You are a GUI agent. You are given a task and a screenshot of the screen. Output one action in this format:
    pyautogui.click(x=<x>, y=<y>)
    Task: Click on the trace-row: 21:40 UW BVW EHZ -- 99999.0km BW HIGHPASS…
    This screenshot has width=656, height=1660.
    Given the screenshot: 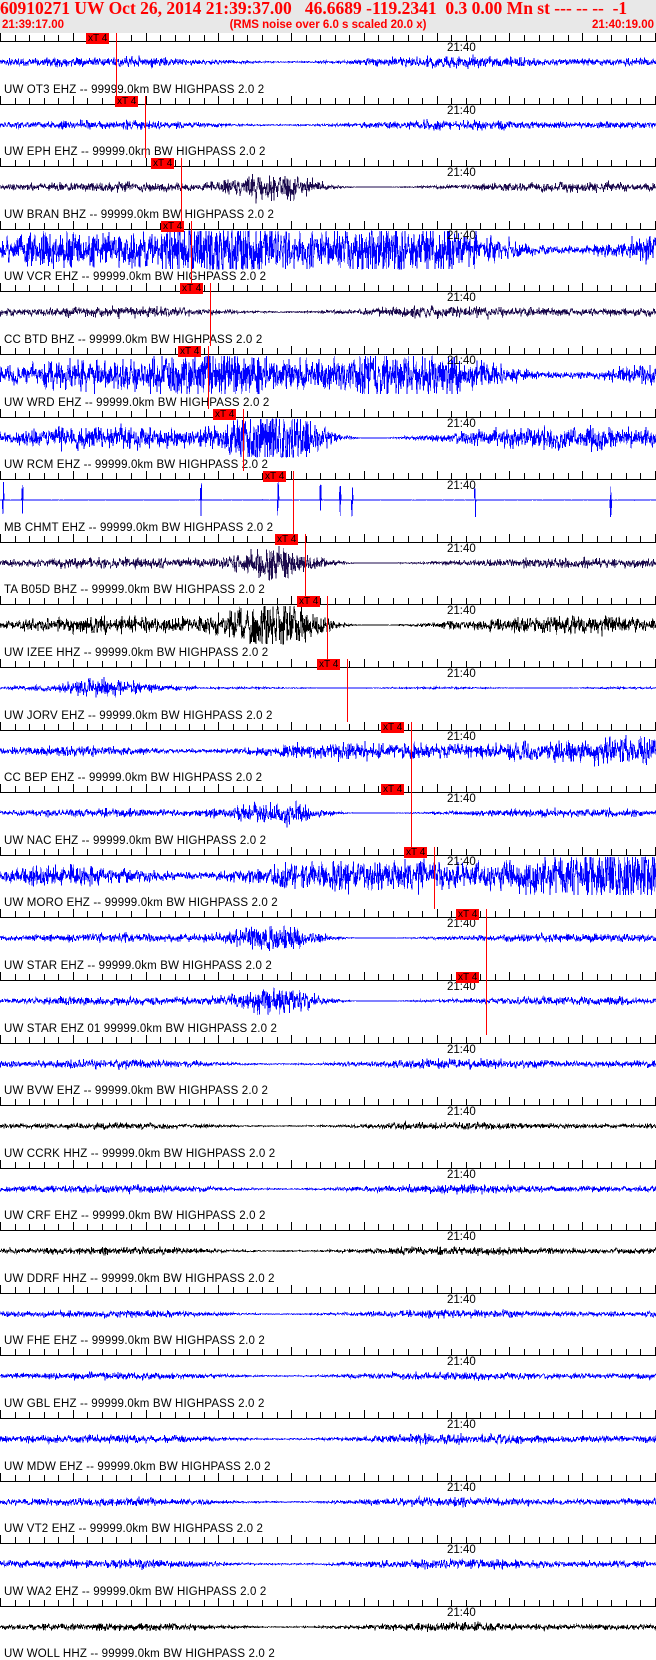 What is the action you would take?
    pyautogui.click(x=328, y=1066)
    